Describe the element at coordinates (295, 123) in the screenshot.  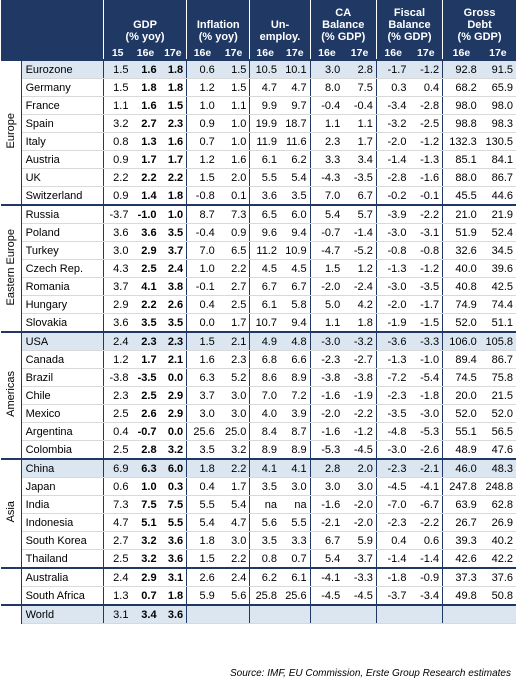
I see `value-cell: 18.7` at that location.